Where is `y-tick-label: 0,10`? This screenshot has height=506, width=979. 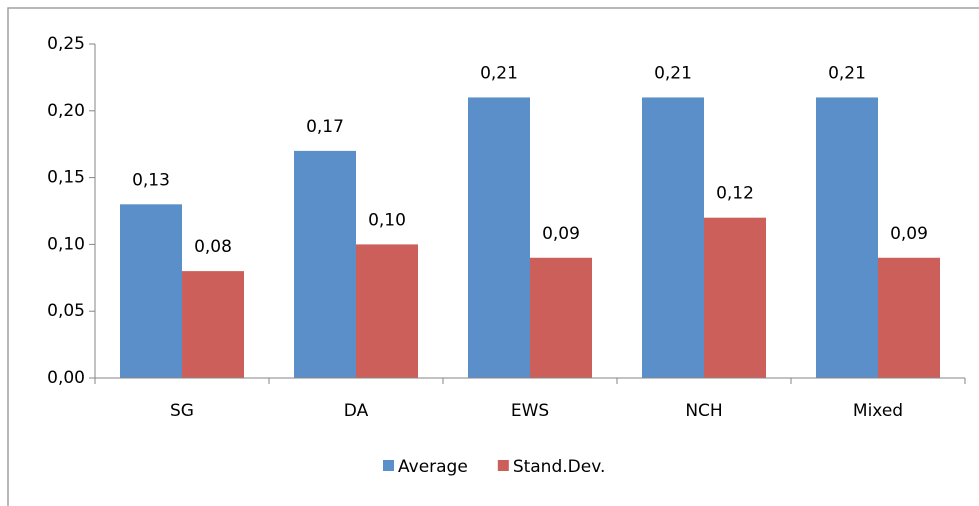
y-tick-label: 0,10 is located at coordinates (66, 244).